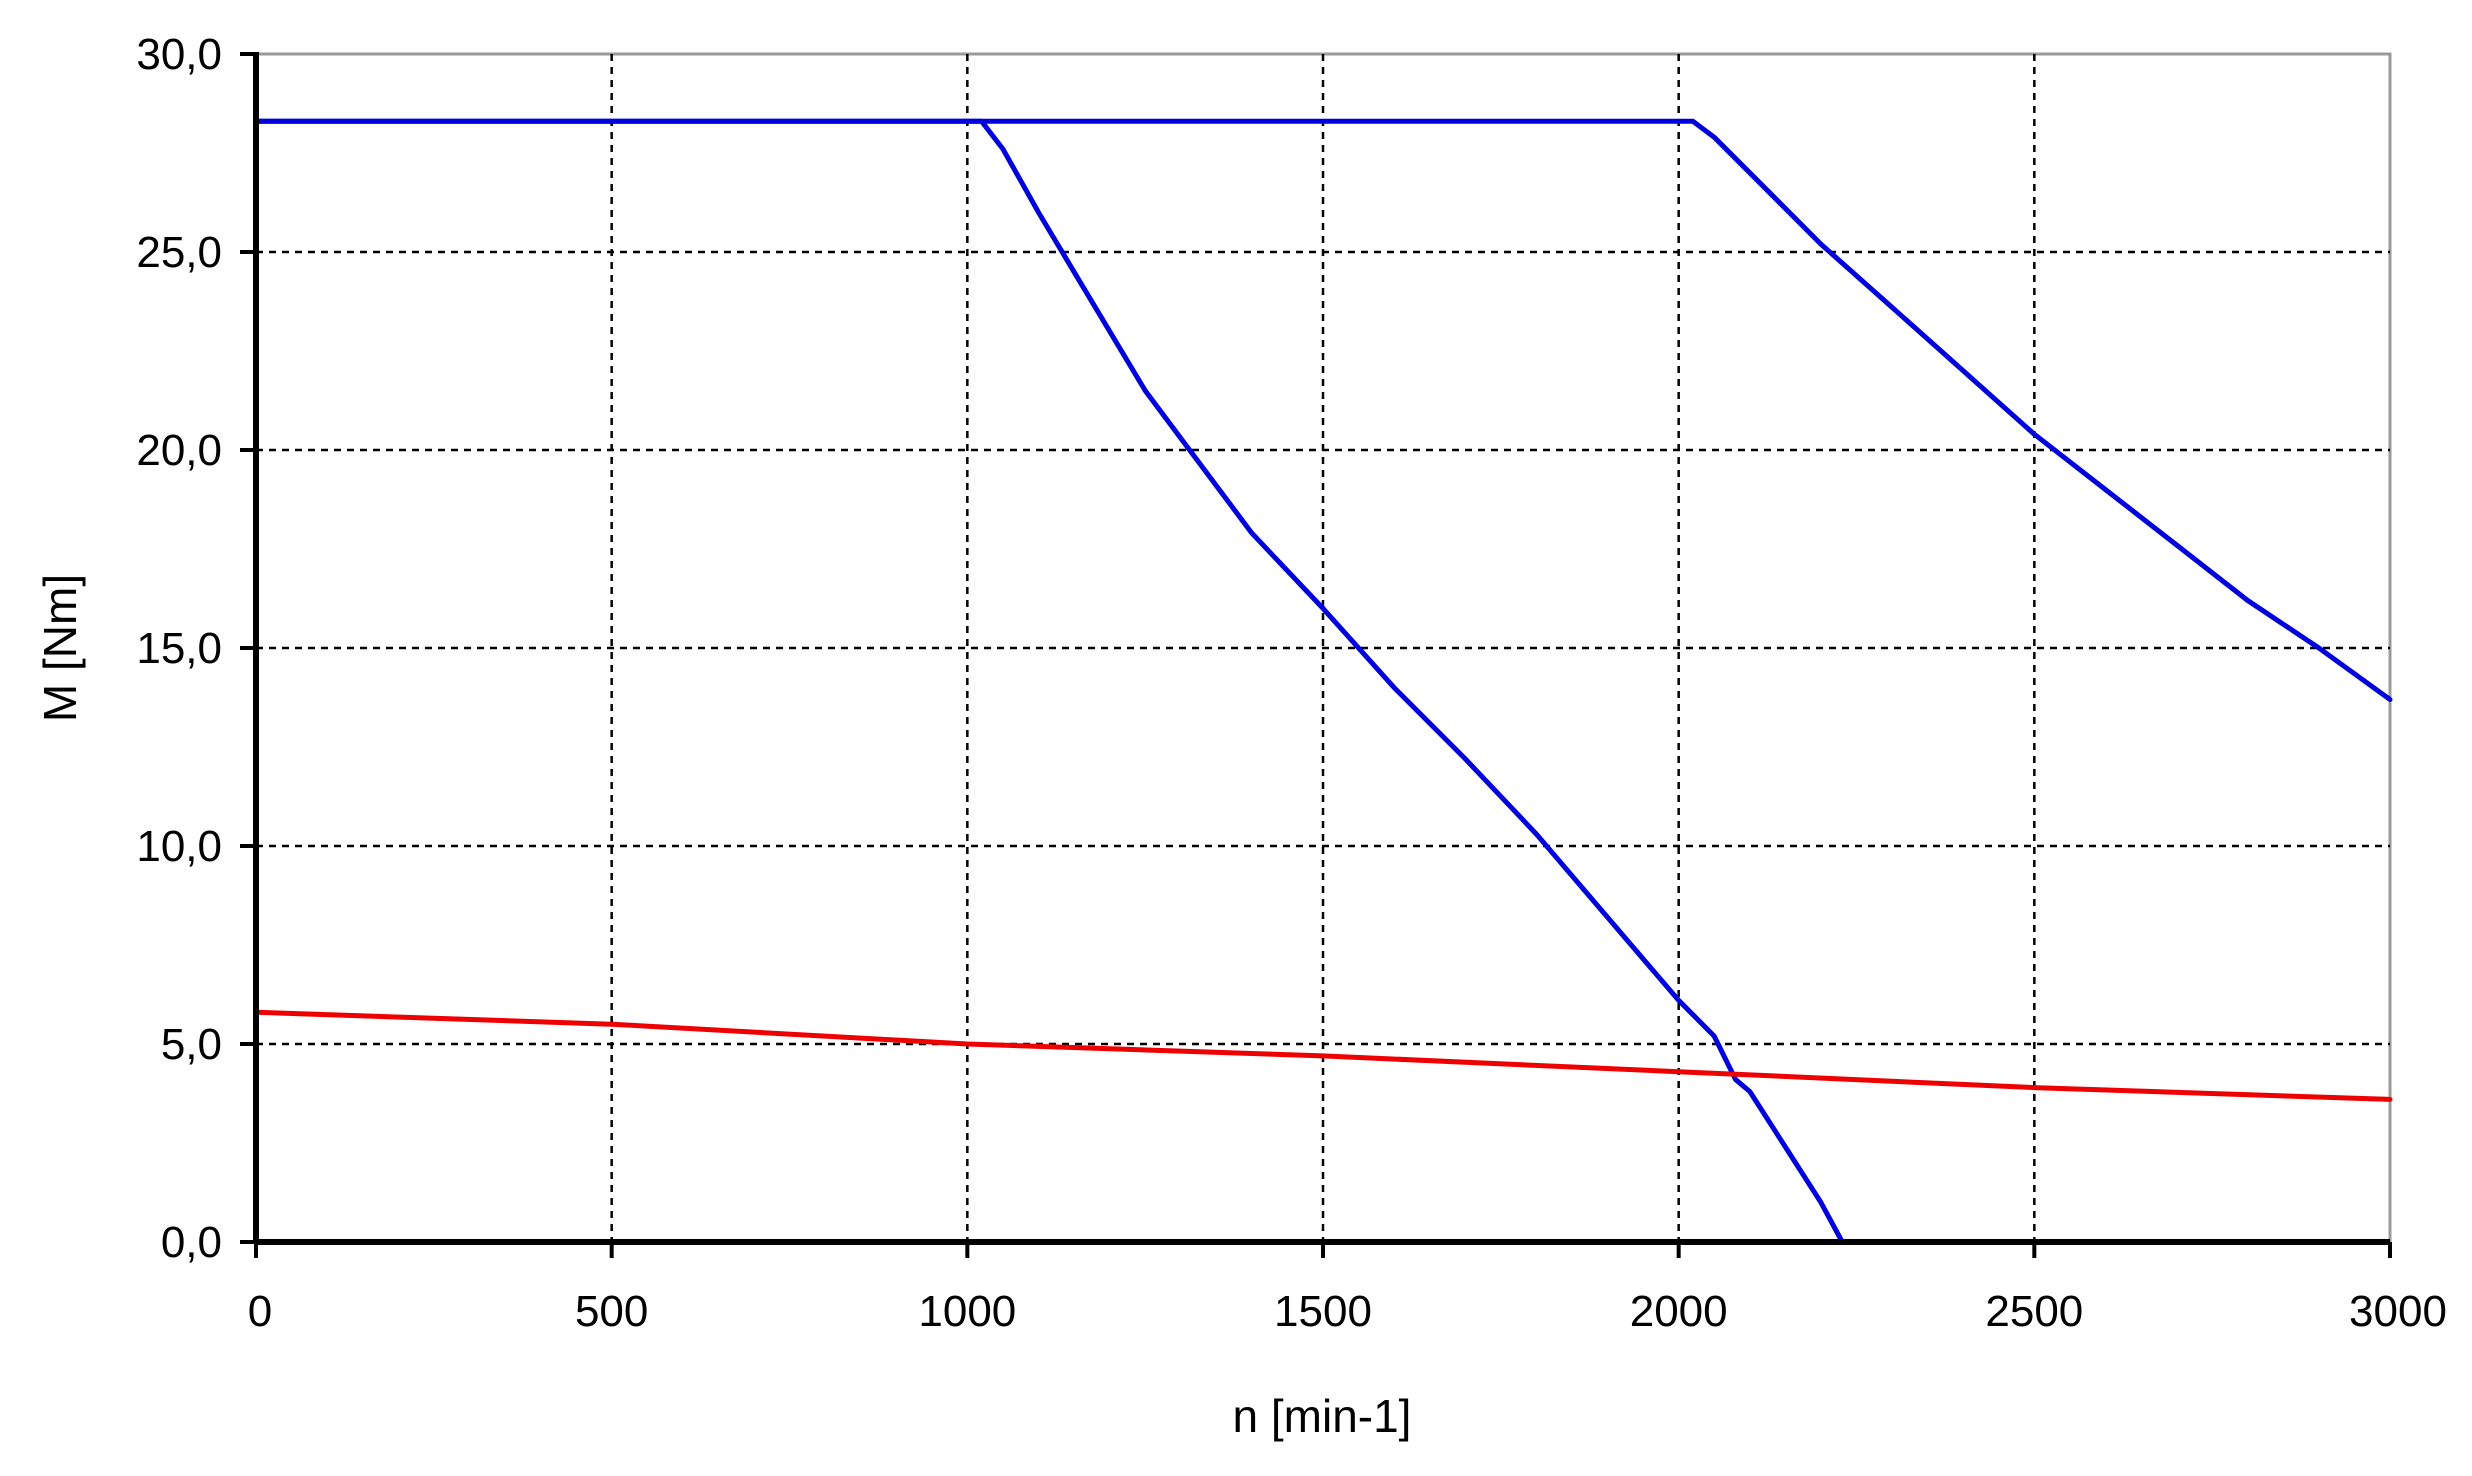 The height and width of the screenshot is (1476, 2472). I want to click on x-tick-label: 2500, so click(2034, 1311).